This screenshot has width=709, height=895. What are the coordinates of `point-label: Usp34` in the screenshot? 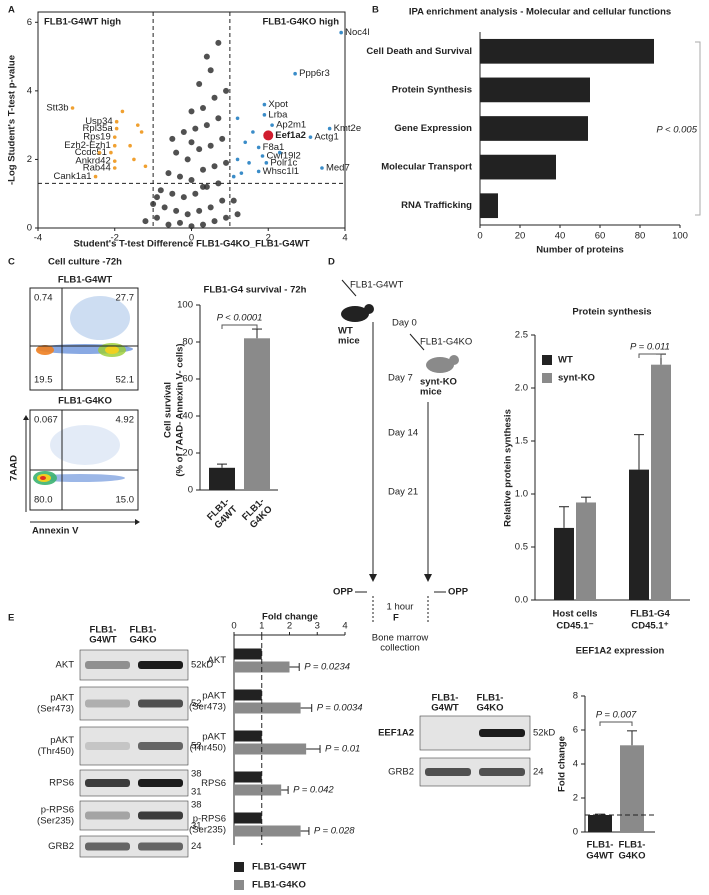 It's located at (98, 121).